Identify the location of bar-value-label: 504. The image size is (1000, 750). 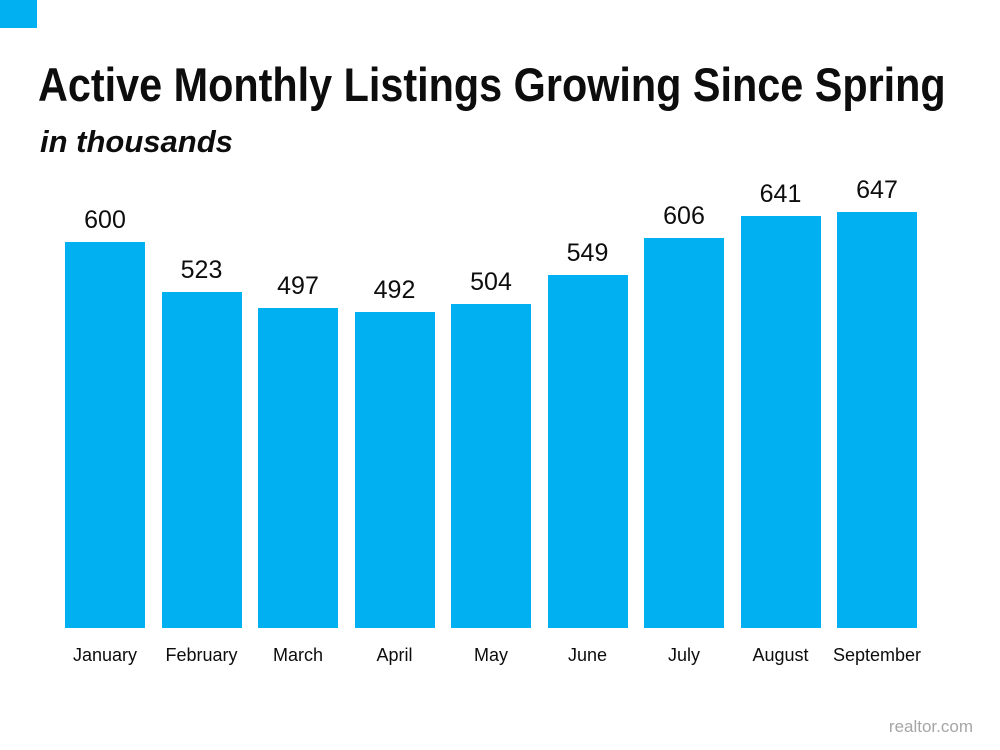
(491, 282).